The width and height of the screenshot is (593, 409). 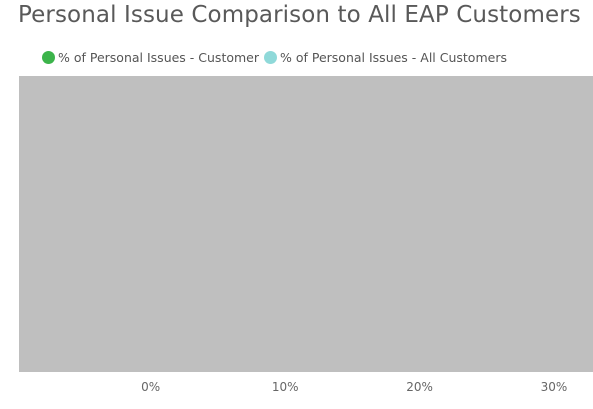 What do you see at coordinates (270, 57) in the screenshot?
I see `legend-marker-all-customers` at bounding box center [270, 57].